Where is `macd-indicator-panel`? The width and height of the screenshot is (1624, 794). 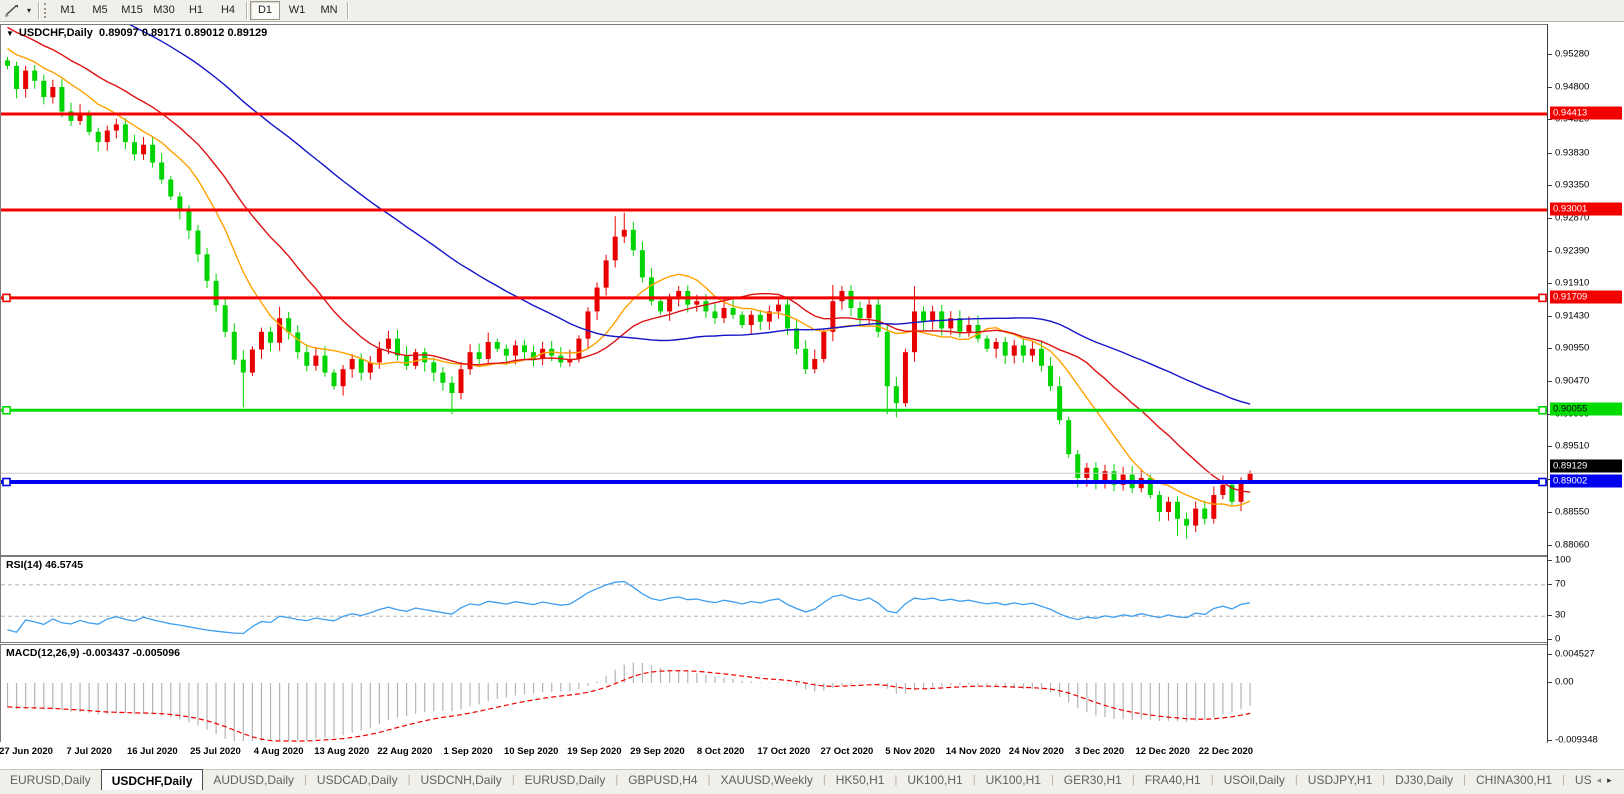
macd-indicator-panel is located at coordinates (774, 693).